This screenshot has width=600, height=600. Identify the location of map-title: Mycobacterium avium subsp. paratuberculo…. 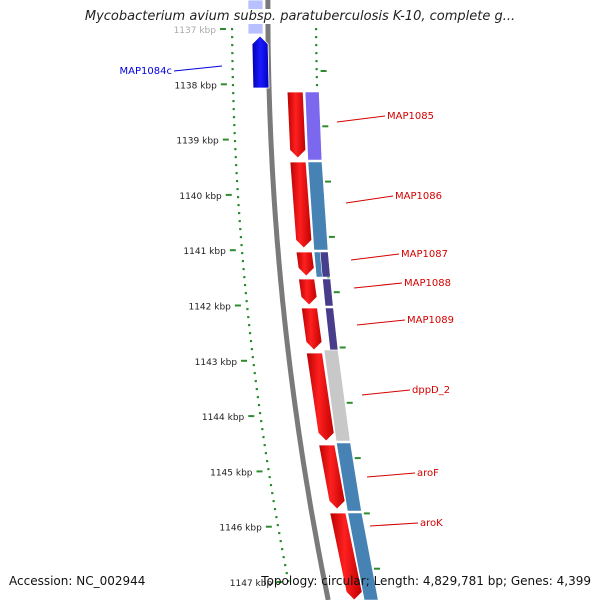
(300, 16).